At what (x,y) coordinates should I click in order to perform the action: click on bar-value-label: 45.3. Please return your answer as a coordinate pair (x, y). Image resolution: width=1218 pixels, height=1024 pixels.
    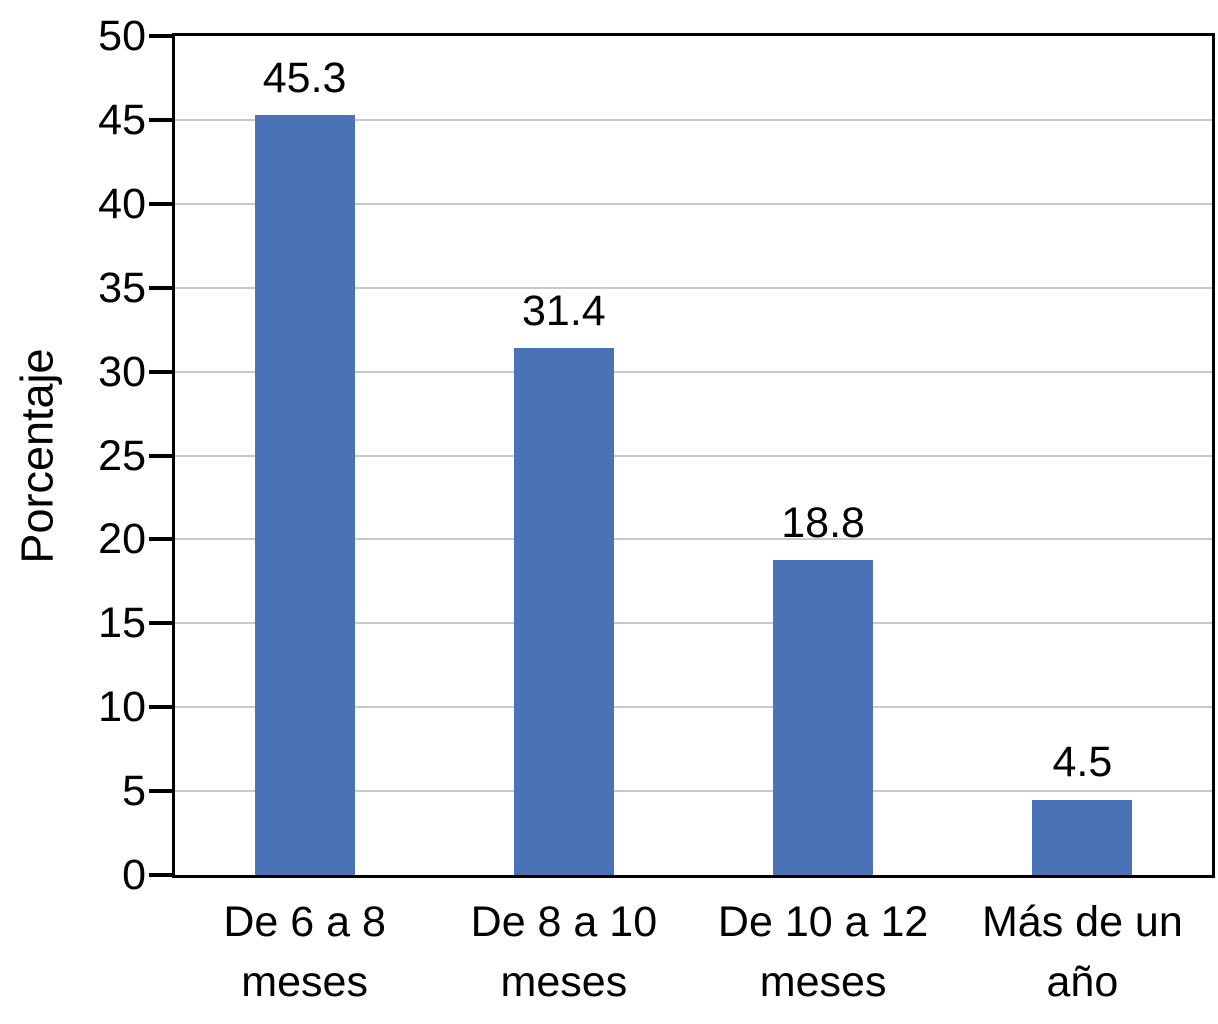
    Looking at the image, I should click on (304, 77).